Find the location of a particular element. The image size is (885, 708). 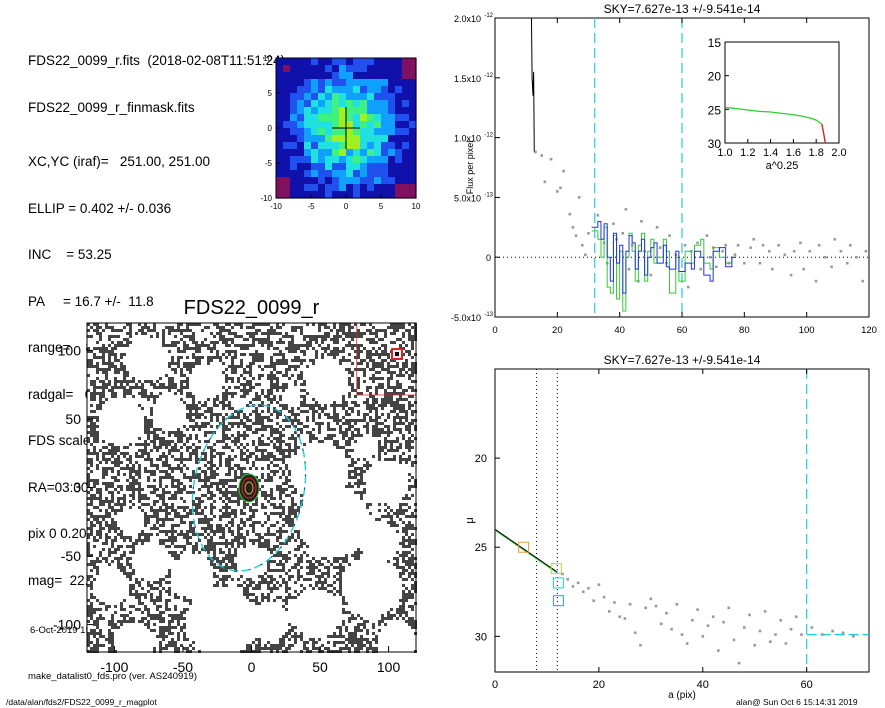

tick-label: 80 is located at coordinates (744, 330).